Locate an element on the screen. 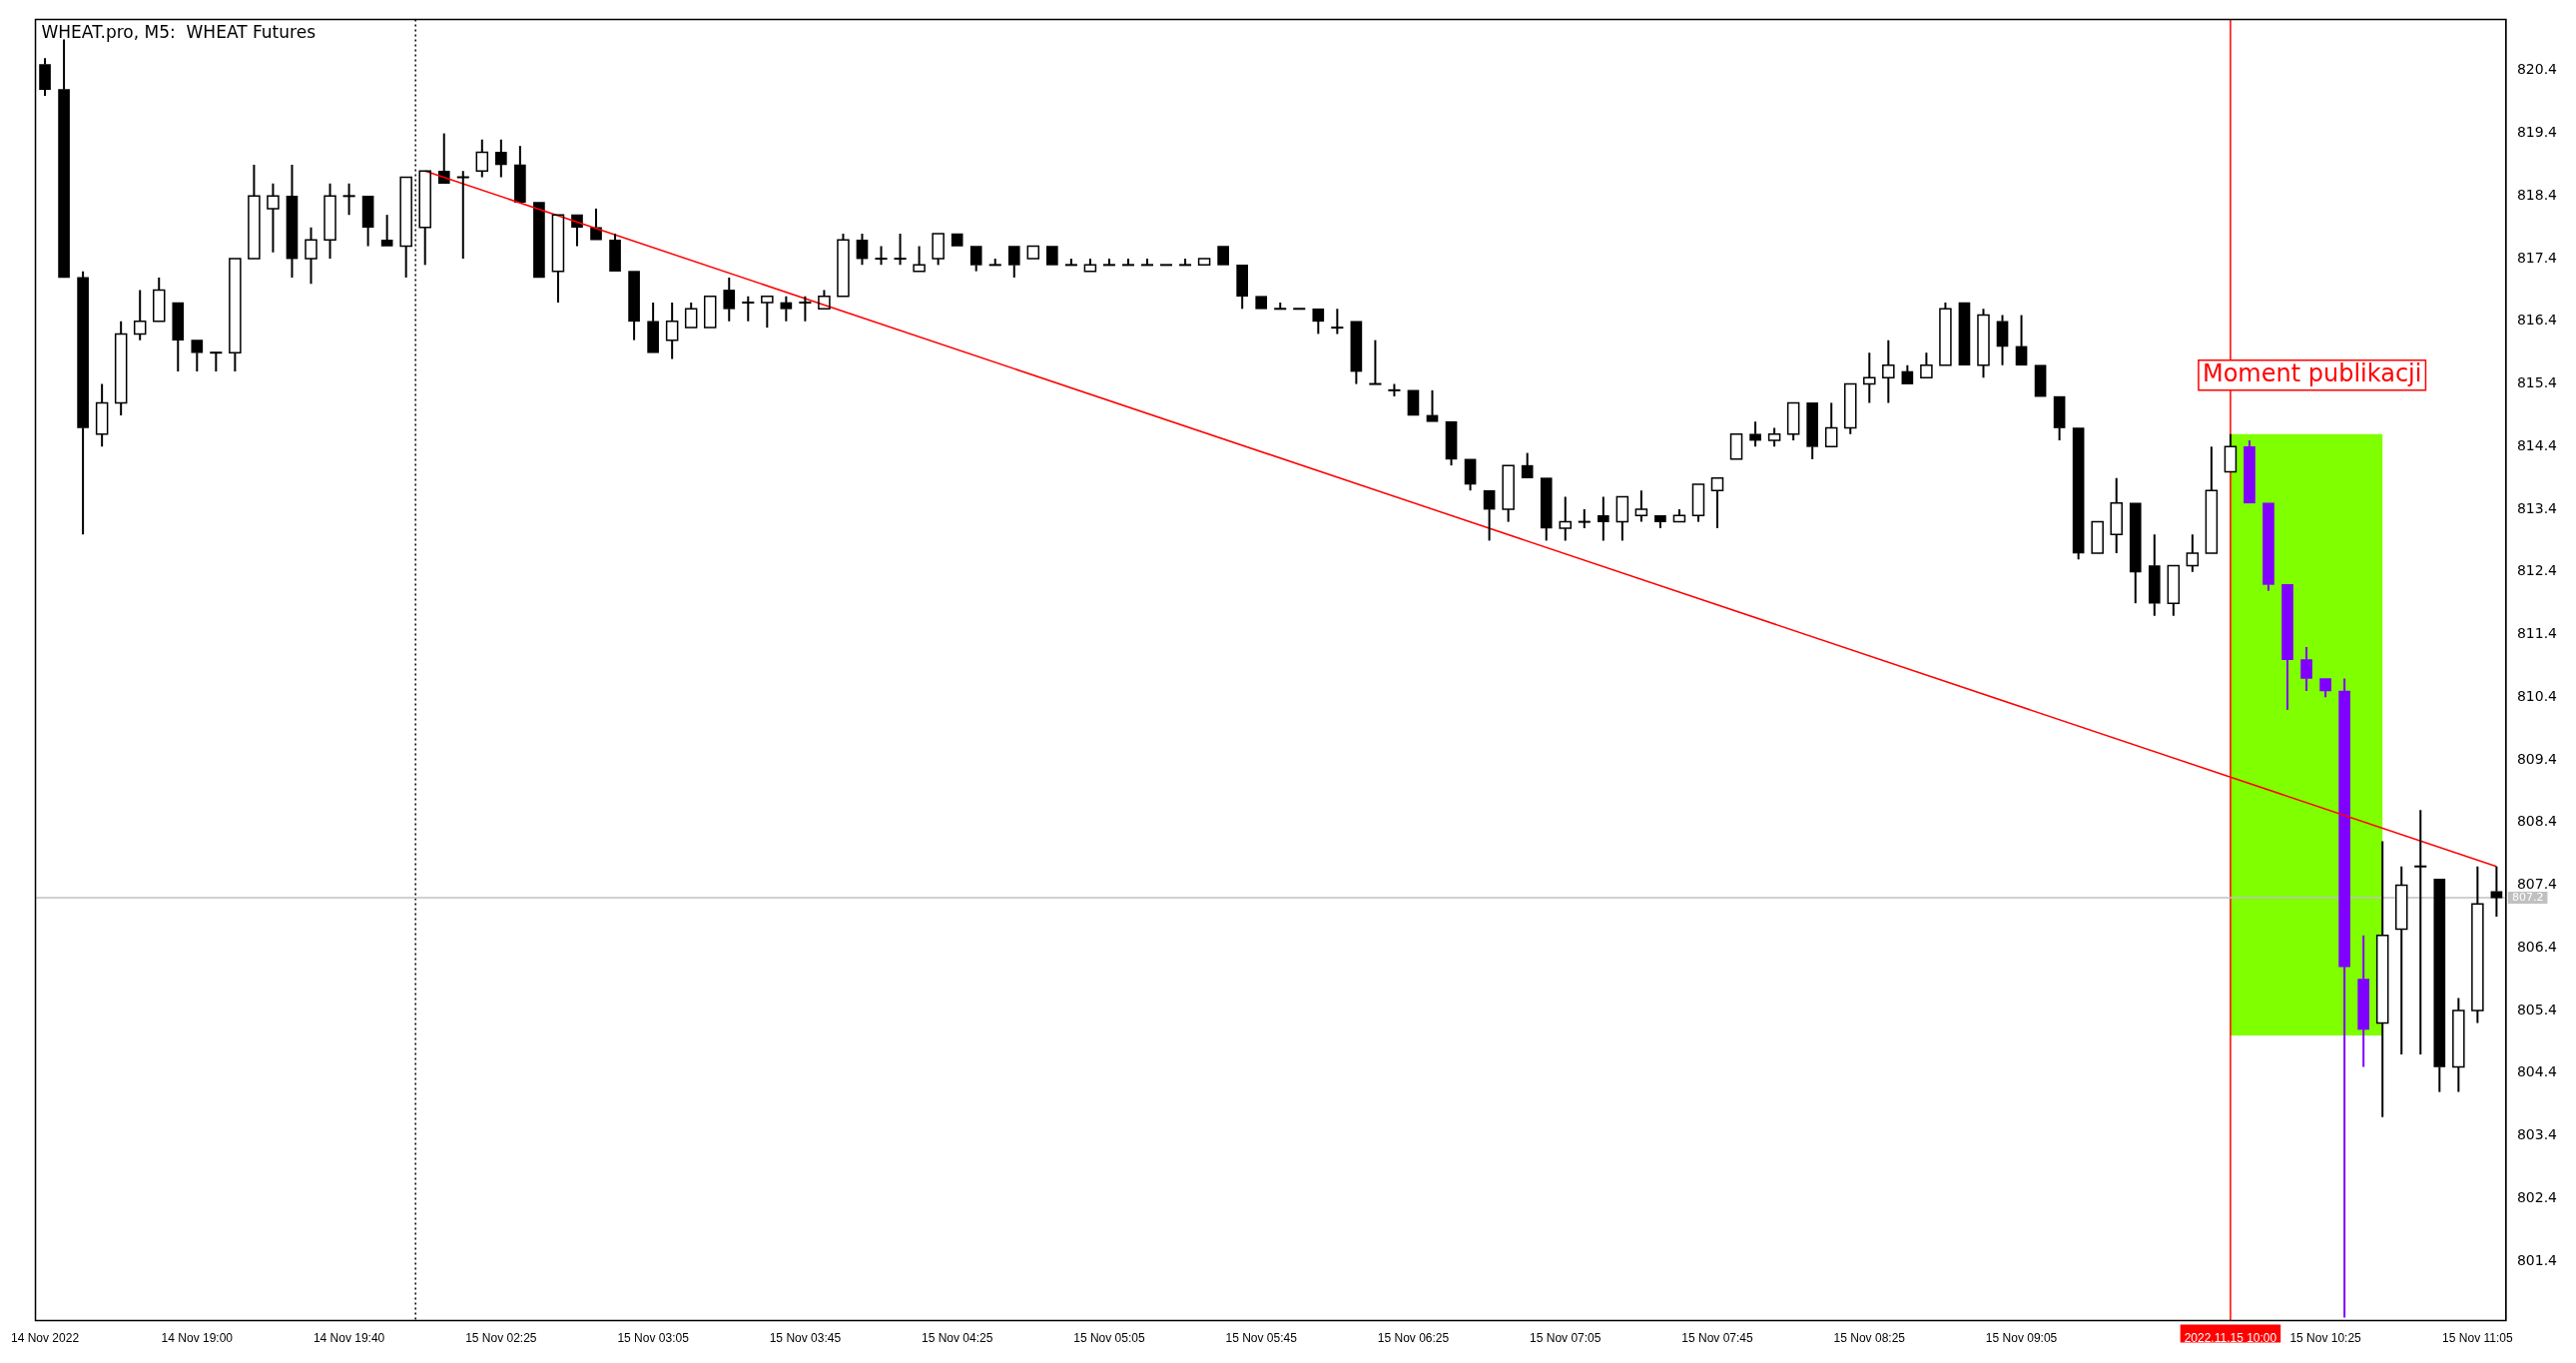 The width and height of the screenshot is (2576, 1363). x-tick-label: 15 Nov 07:45 is located at coordinates (1717, 1338).